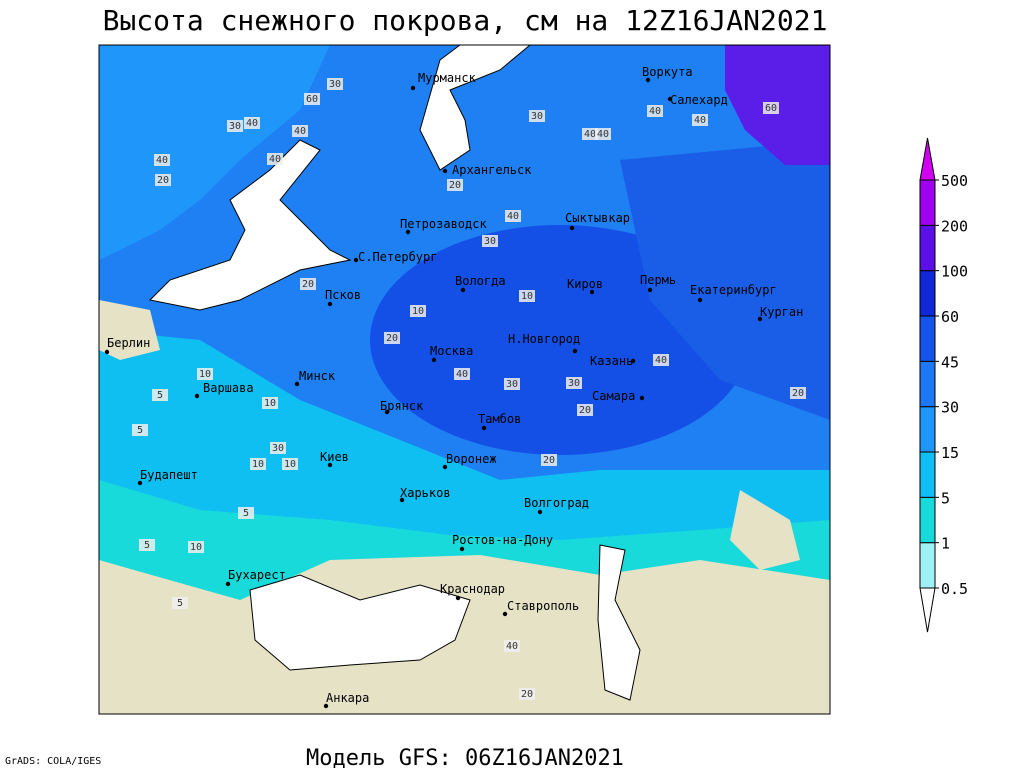 This screenshot has width=1024, height=768. What do you see at coordinates (781, 312) in the screenshot?
I see `city-label: Курган` at bounding box center [781, 312].